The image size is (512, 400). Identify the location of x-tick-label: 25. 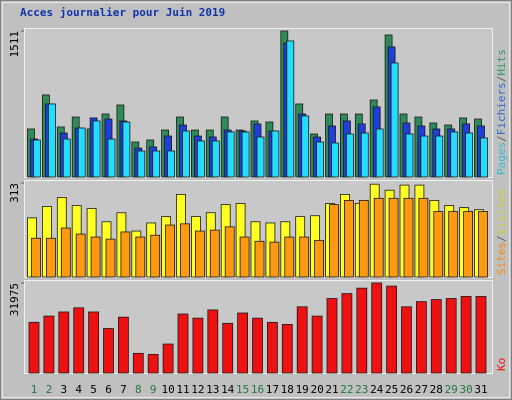
(391, 389).